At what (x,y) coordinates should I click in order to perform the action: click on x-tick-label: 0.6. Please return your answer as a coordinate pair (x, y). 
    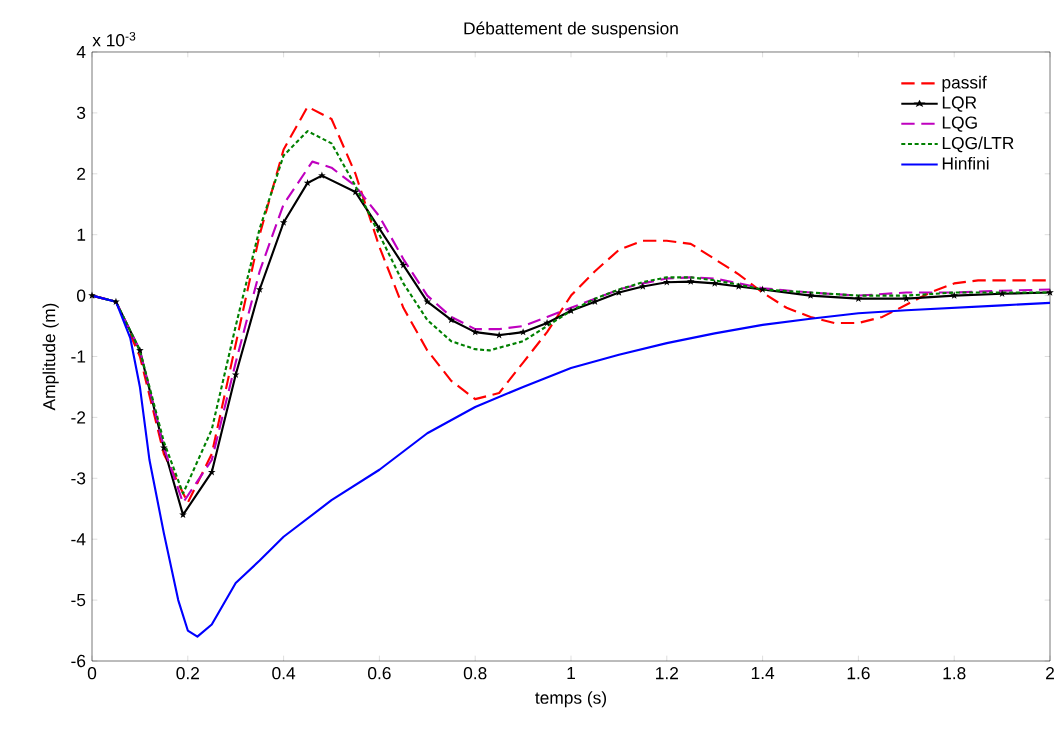
    Looking at the image, I should click on (379, 673).